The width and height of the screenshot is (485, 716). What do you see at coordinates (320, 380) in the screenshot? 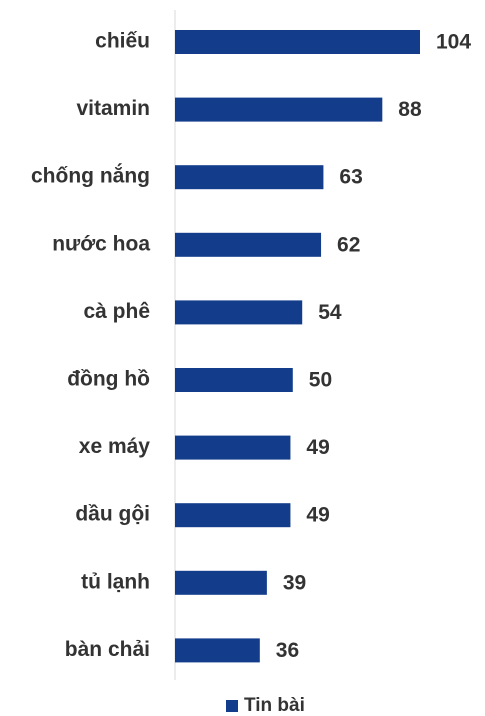
I see `value-label: 50` at bounding box center [320, 380].